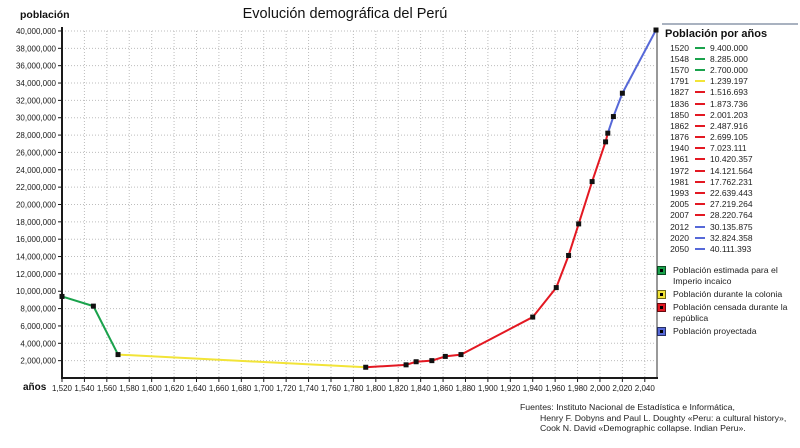 The width and height of the screenshot is (800, 448). I want to click on row-year: 2012, so click(679, 226).